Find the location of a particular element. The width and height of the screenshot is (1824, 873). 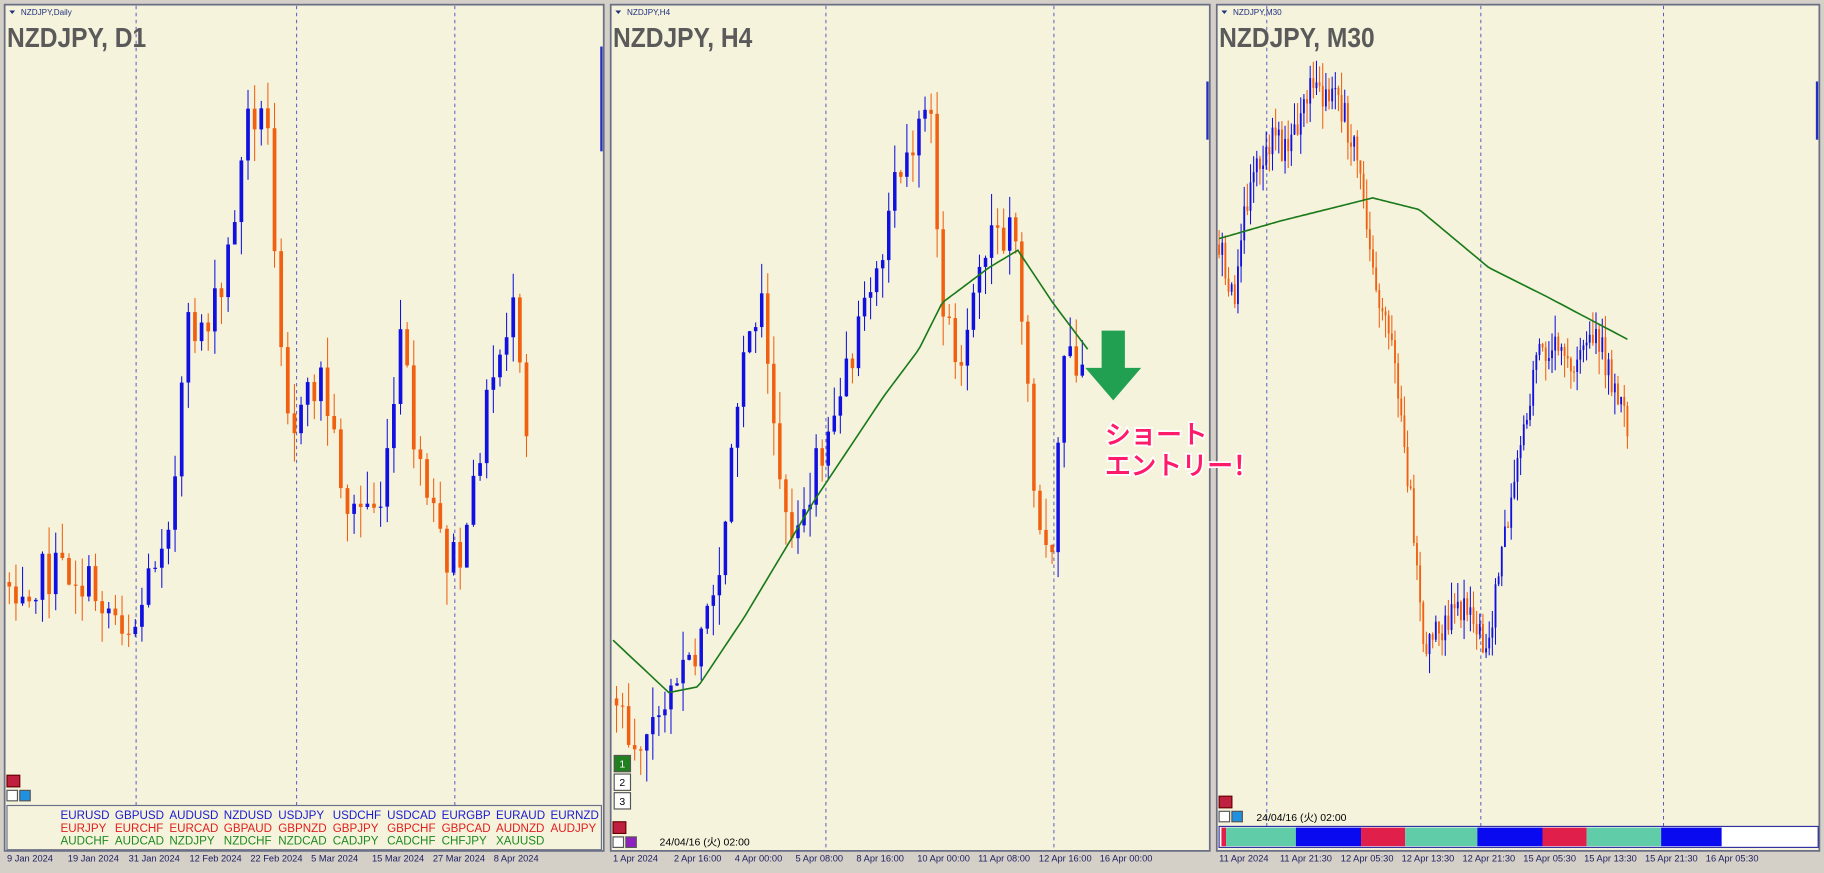

currency-button: EURUSD is located at coordinates (84, 815).